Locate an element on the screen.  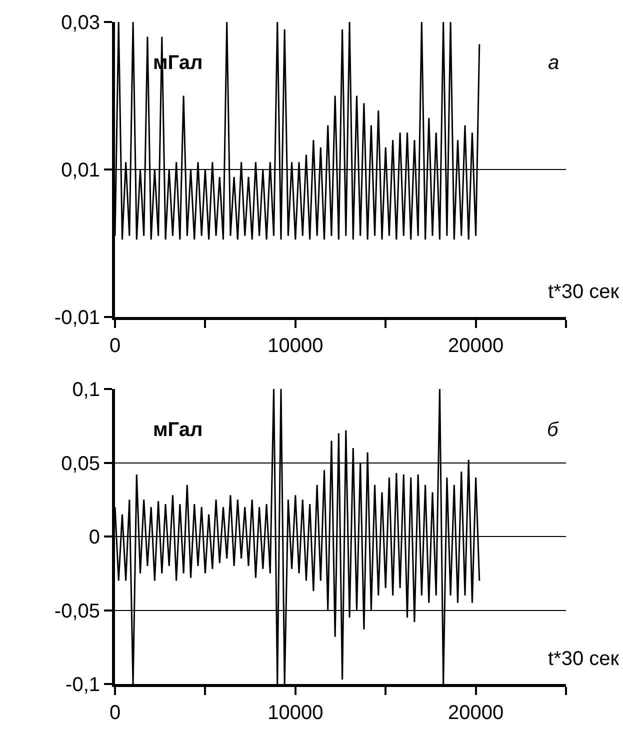
y-tick-label: 0,1 is located at coordinates (86, 390).